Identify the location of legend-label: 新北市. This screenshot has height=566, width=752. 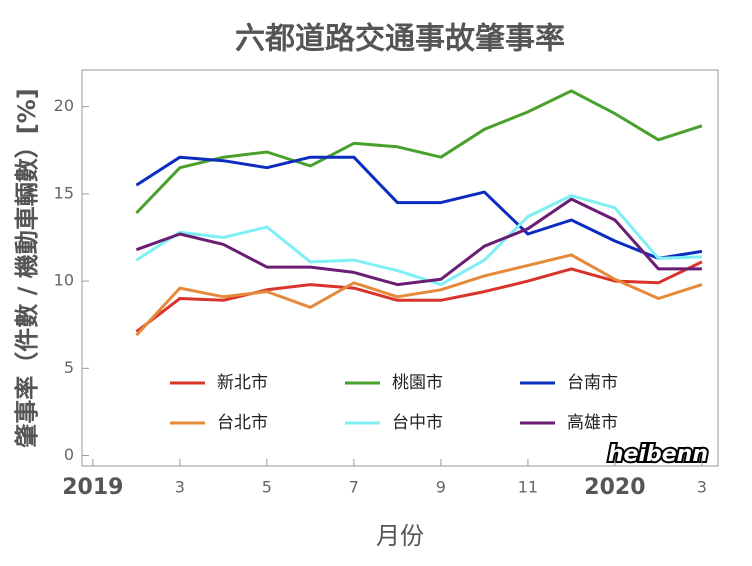
(242, 383).